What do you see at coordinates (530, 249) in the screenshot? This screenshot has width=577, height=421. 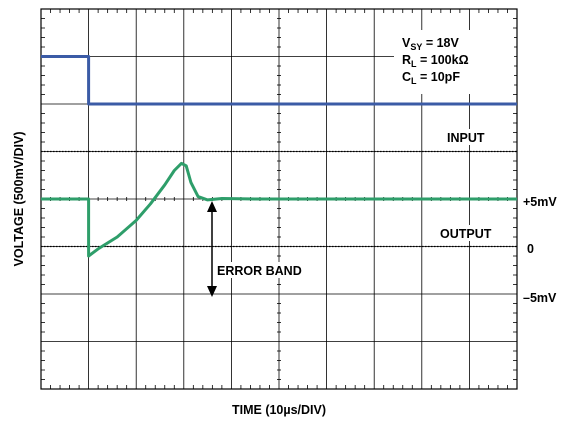 I see `band-label-zero: 0` at bounding box center [530, 249].